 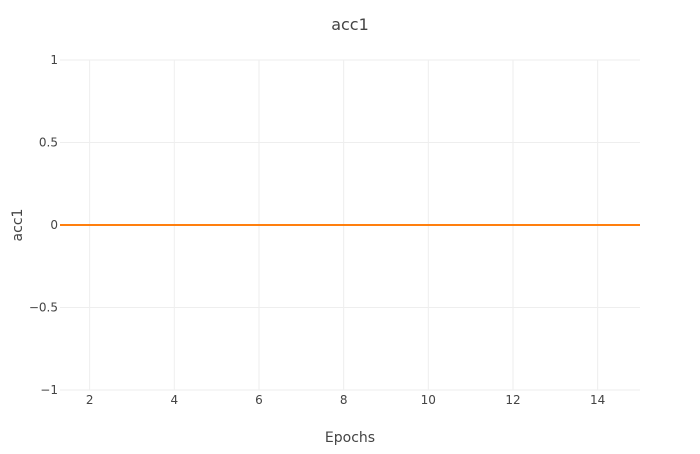 What do you see at coordinates (90, 400) in the screenshot?
I see `x-tick-label: 2` at bounding box center [90, 400].